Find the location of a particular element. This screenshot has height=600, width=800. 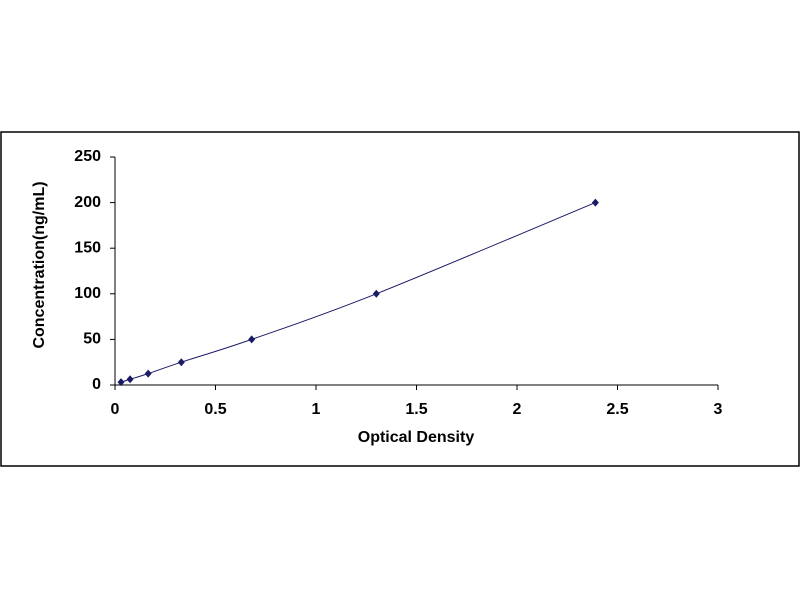

x-tick-label: 2.5 is located at coordinates (617, 409).